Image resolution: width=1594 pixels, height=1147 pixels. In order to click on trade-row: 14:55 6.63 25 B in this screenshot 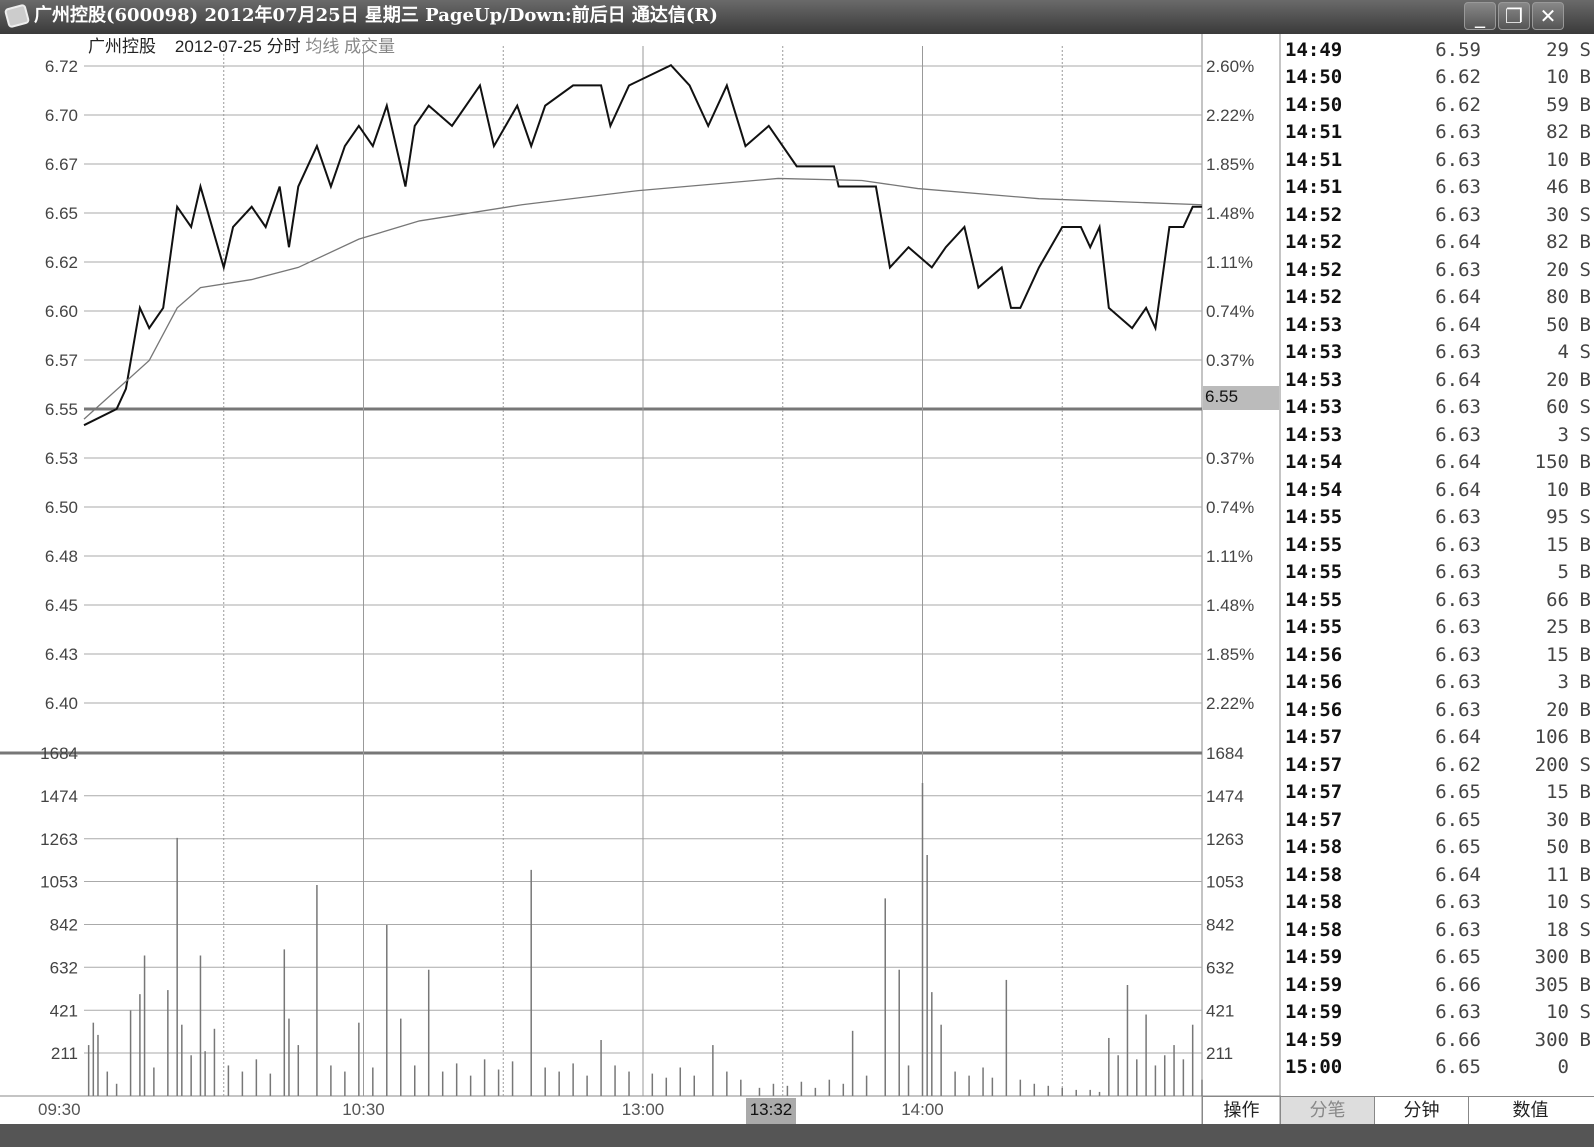, I will do `click(1437, 628)`.